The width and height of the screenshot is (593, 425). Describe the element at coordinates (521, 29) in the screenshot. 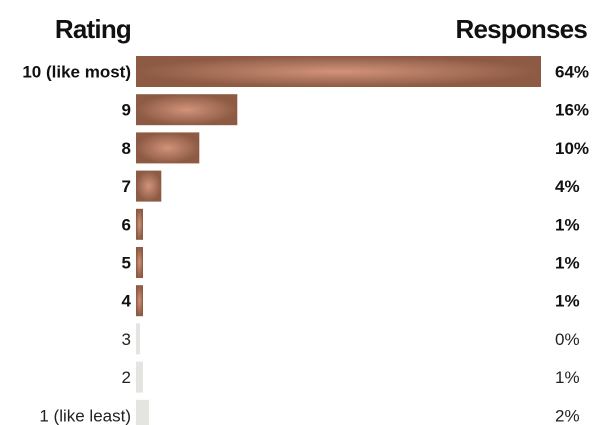

I see `responses-column-header: Responses` at that location.